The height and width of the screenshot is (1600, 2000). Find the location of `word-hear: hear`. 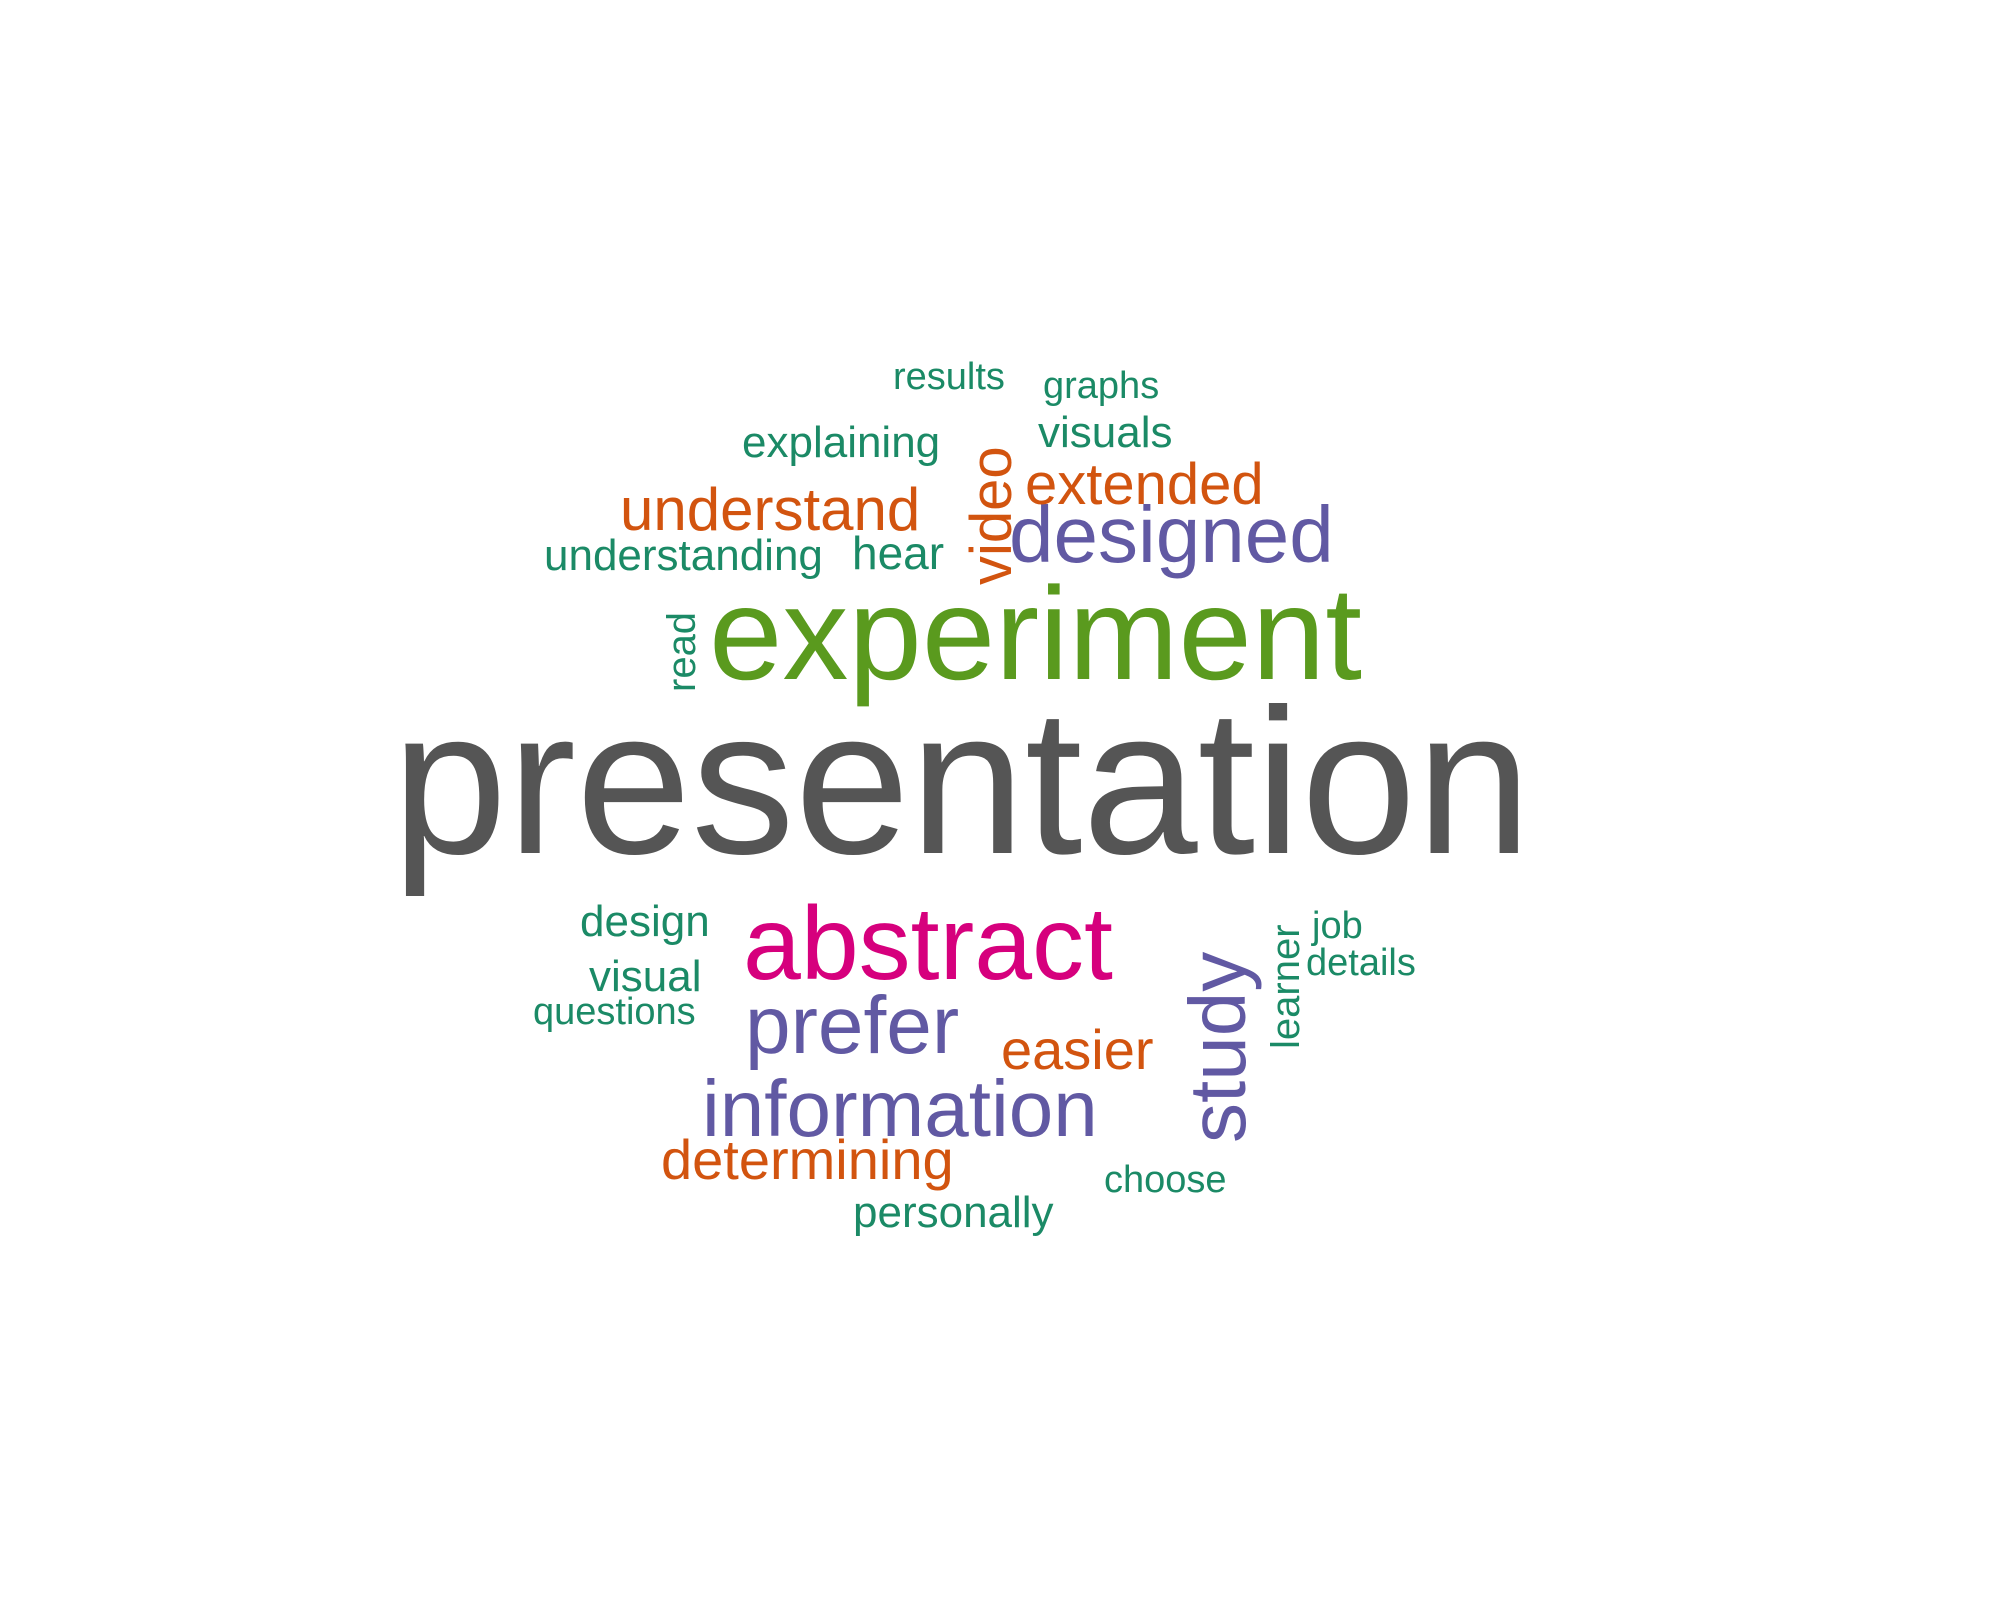

word-hear: hear is located at coordinates (898, 553).